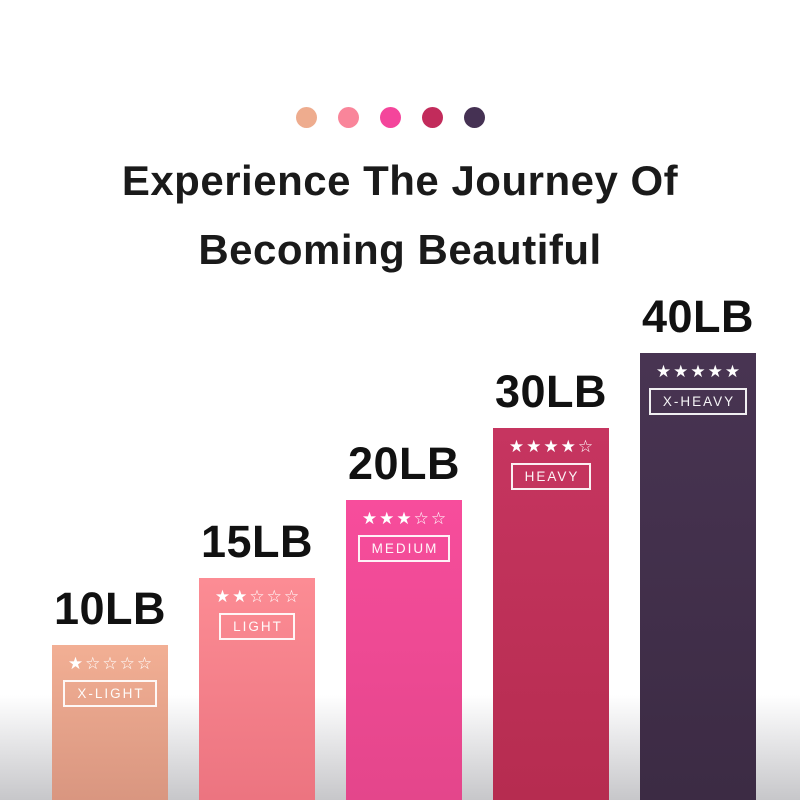 Image resolution: width=800 pixels, height=800 pixels. I want to click on star-rating: ★★★★★, so click(699, 371).